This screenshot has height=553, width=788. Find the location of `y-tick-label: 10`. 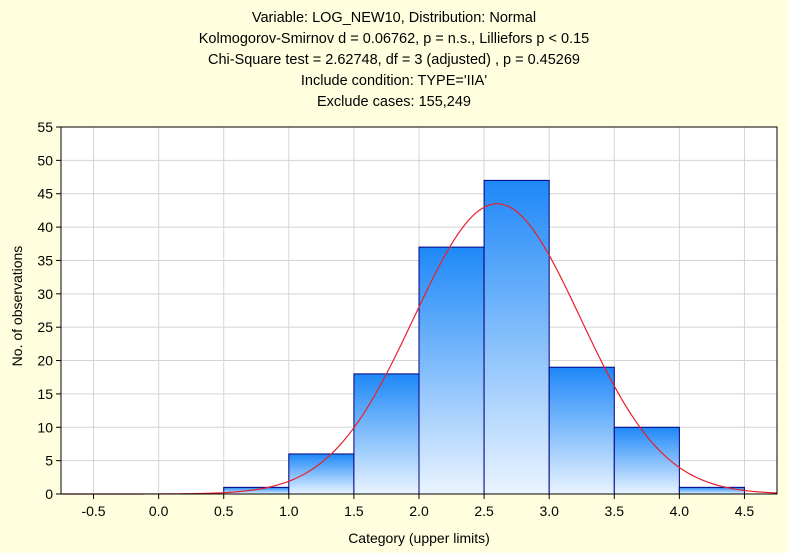

y-tick-label: 10 is located at coordinates (45, 427).